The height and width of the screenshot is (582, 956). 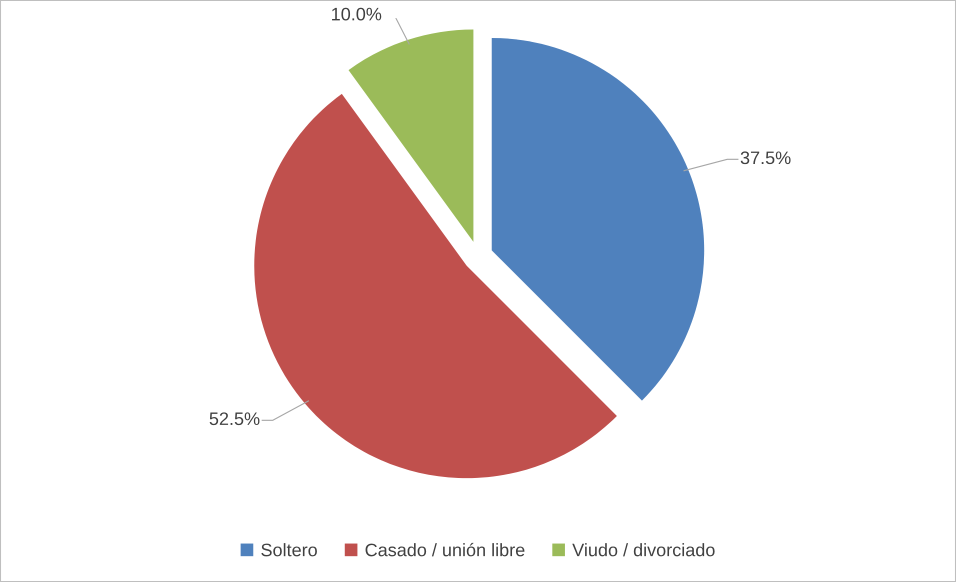 I want to click on legend-label: Soltero, so click(x=289, y=549).